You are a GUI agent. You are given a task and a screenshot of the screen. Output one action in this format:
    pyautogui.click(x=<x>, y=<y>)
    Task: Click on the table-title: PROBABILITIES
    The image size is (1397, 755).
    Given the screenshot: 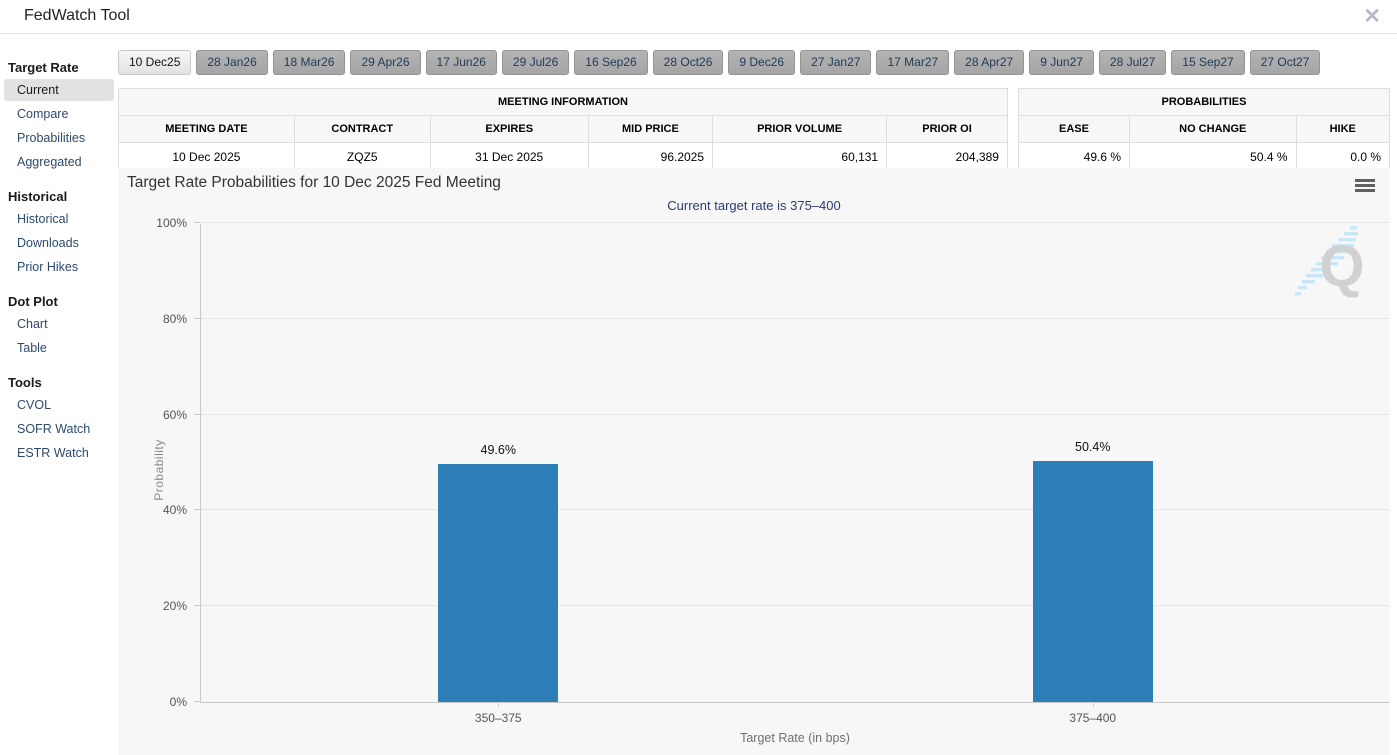 What is the action you would take?
    pyautogui.click(x=1204, y=102)
    